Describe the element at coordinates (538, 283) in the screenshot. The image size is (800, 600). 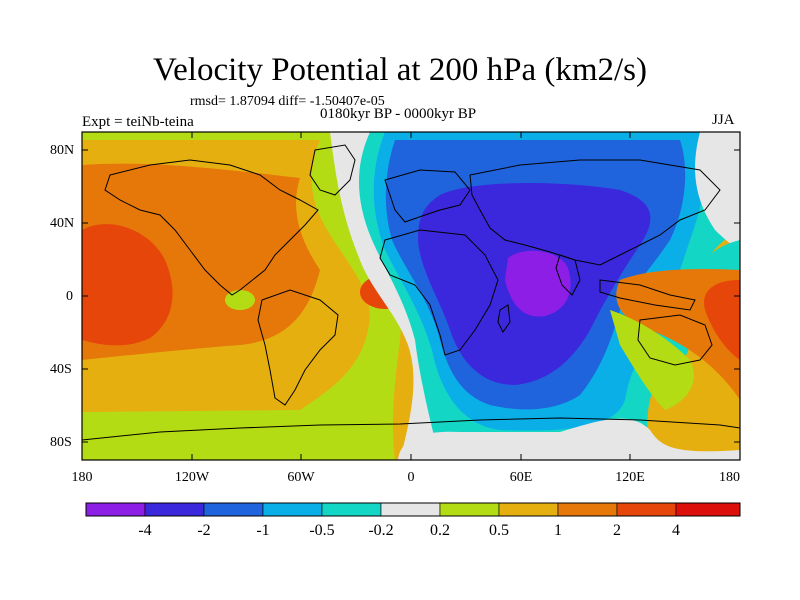
I see `field-band-purple` at that location.